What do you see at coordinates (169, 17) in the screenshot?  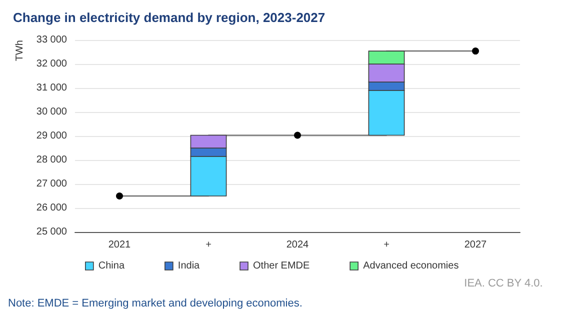 I see `chart-title: Change in electricity demand by region, 2023-2027` at bounding box center [169, 17].